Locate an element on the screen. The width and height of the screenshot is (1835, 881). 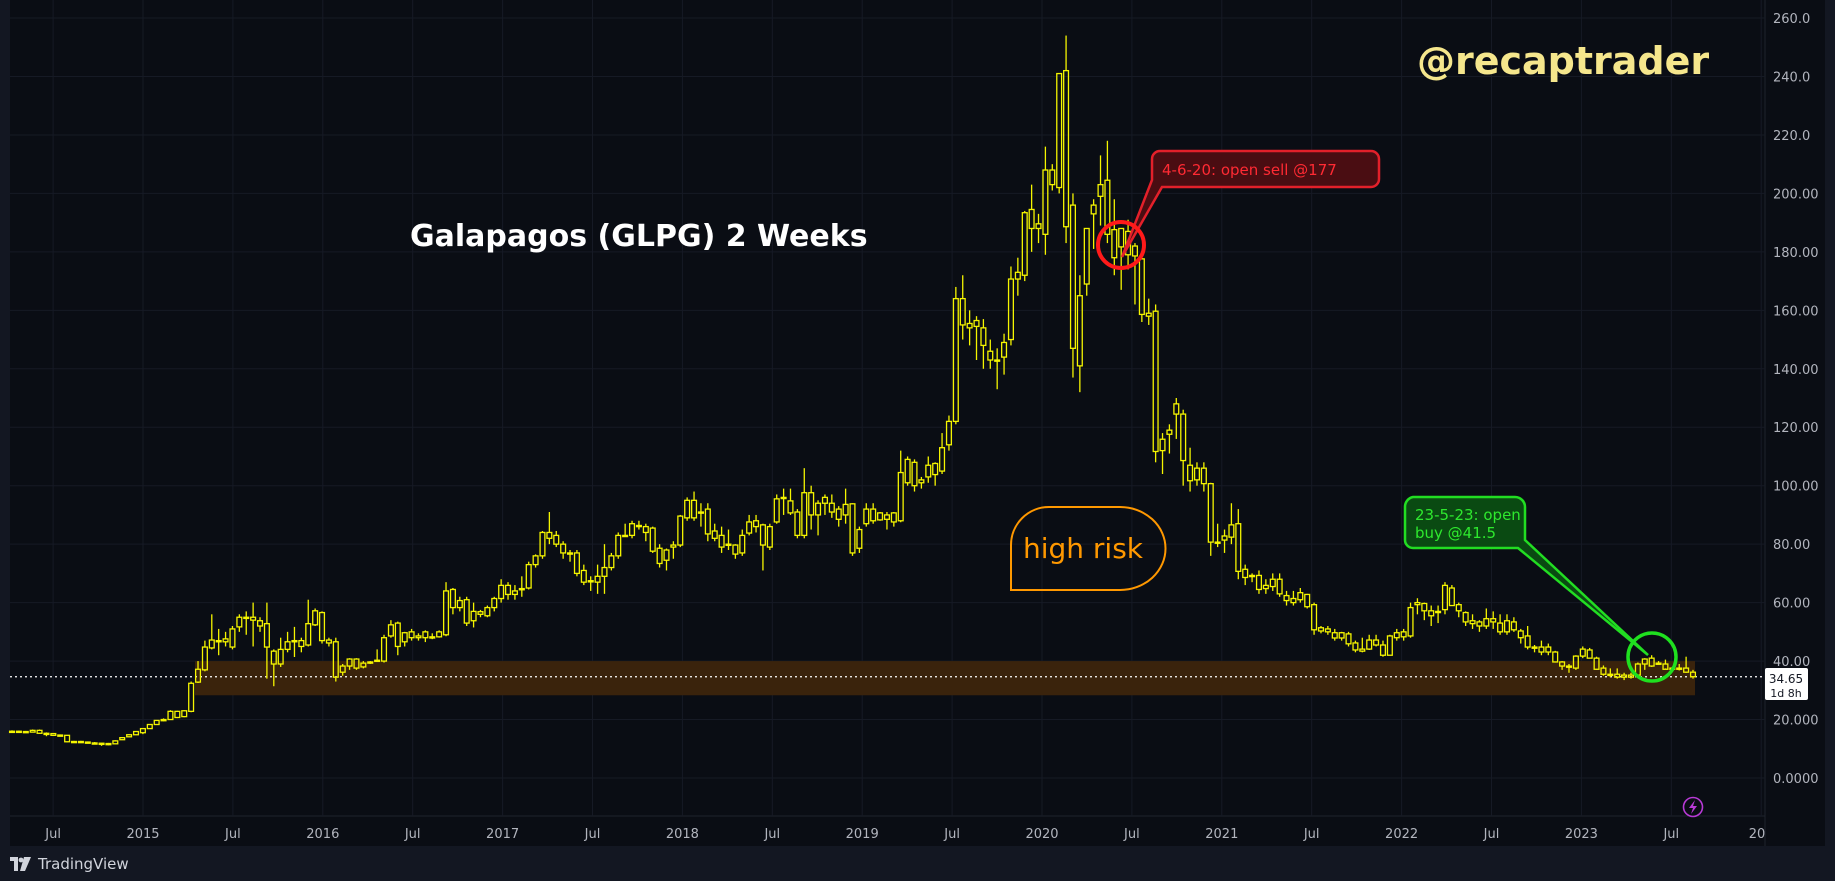
high-risk-callout: high risk is located at coordinates (1088, 548).